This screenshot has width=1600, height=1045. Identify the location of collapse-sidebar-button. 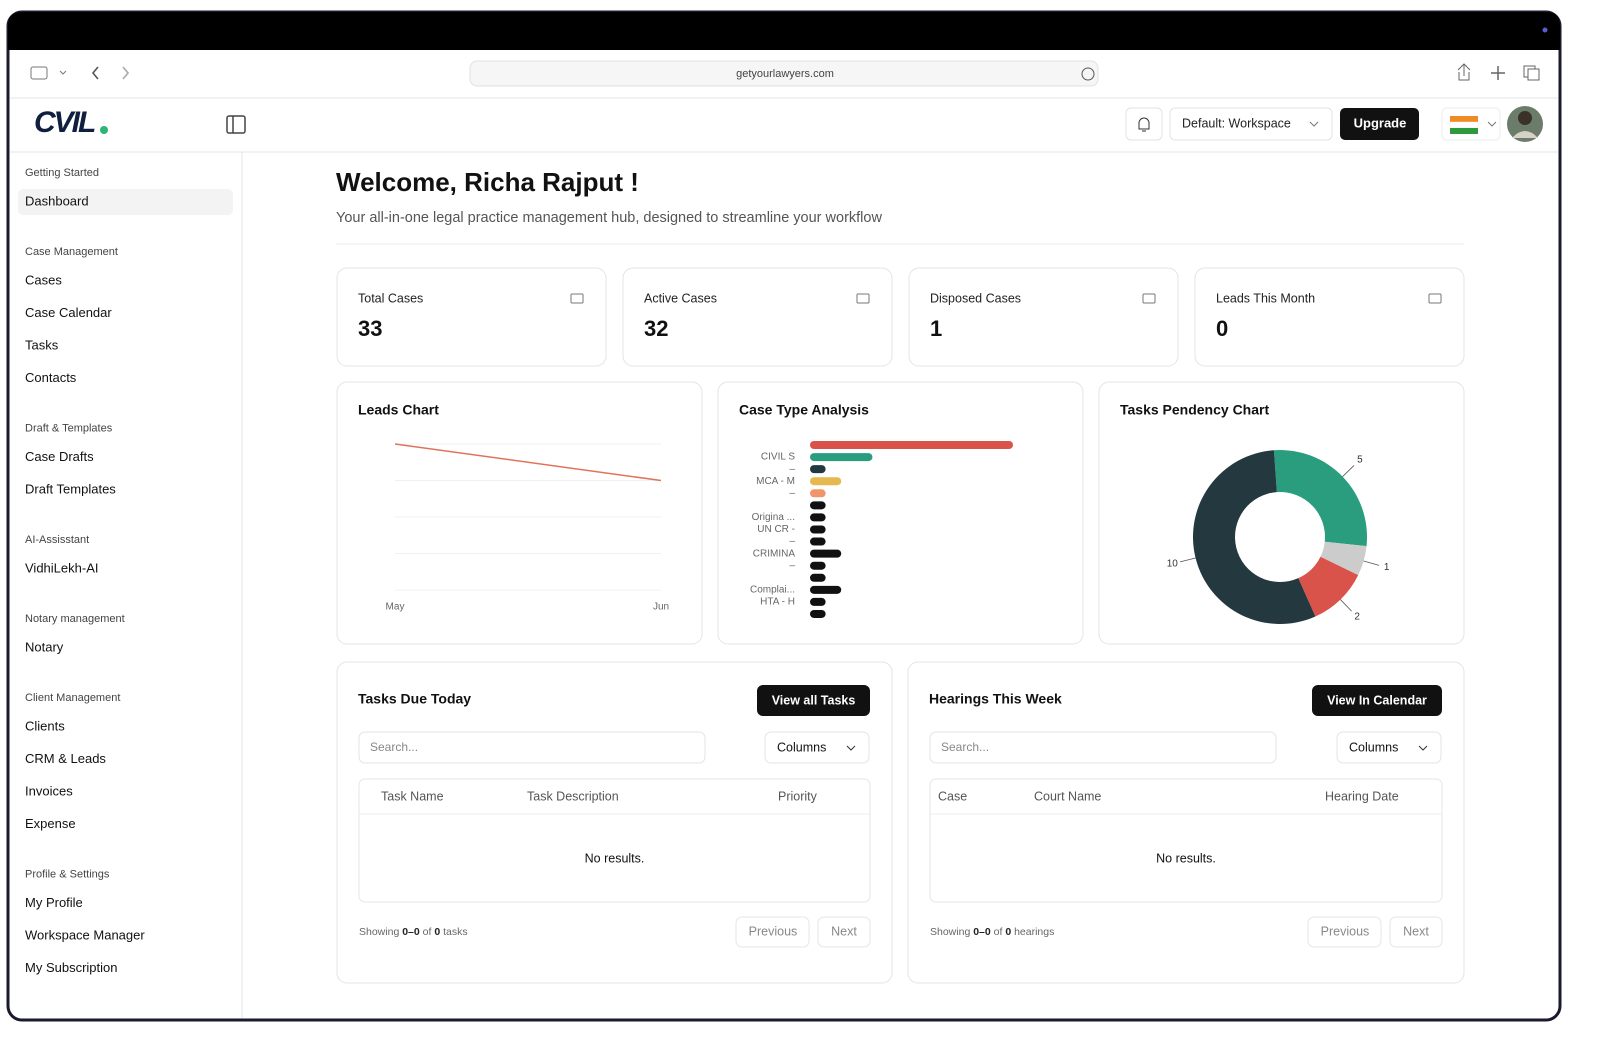
(236, 124).